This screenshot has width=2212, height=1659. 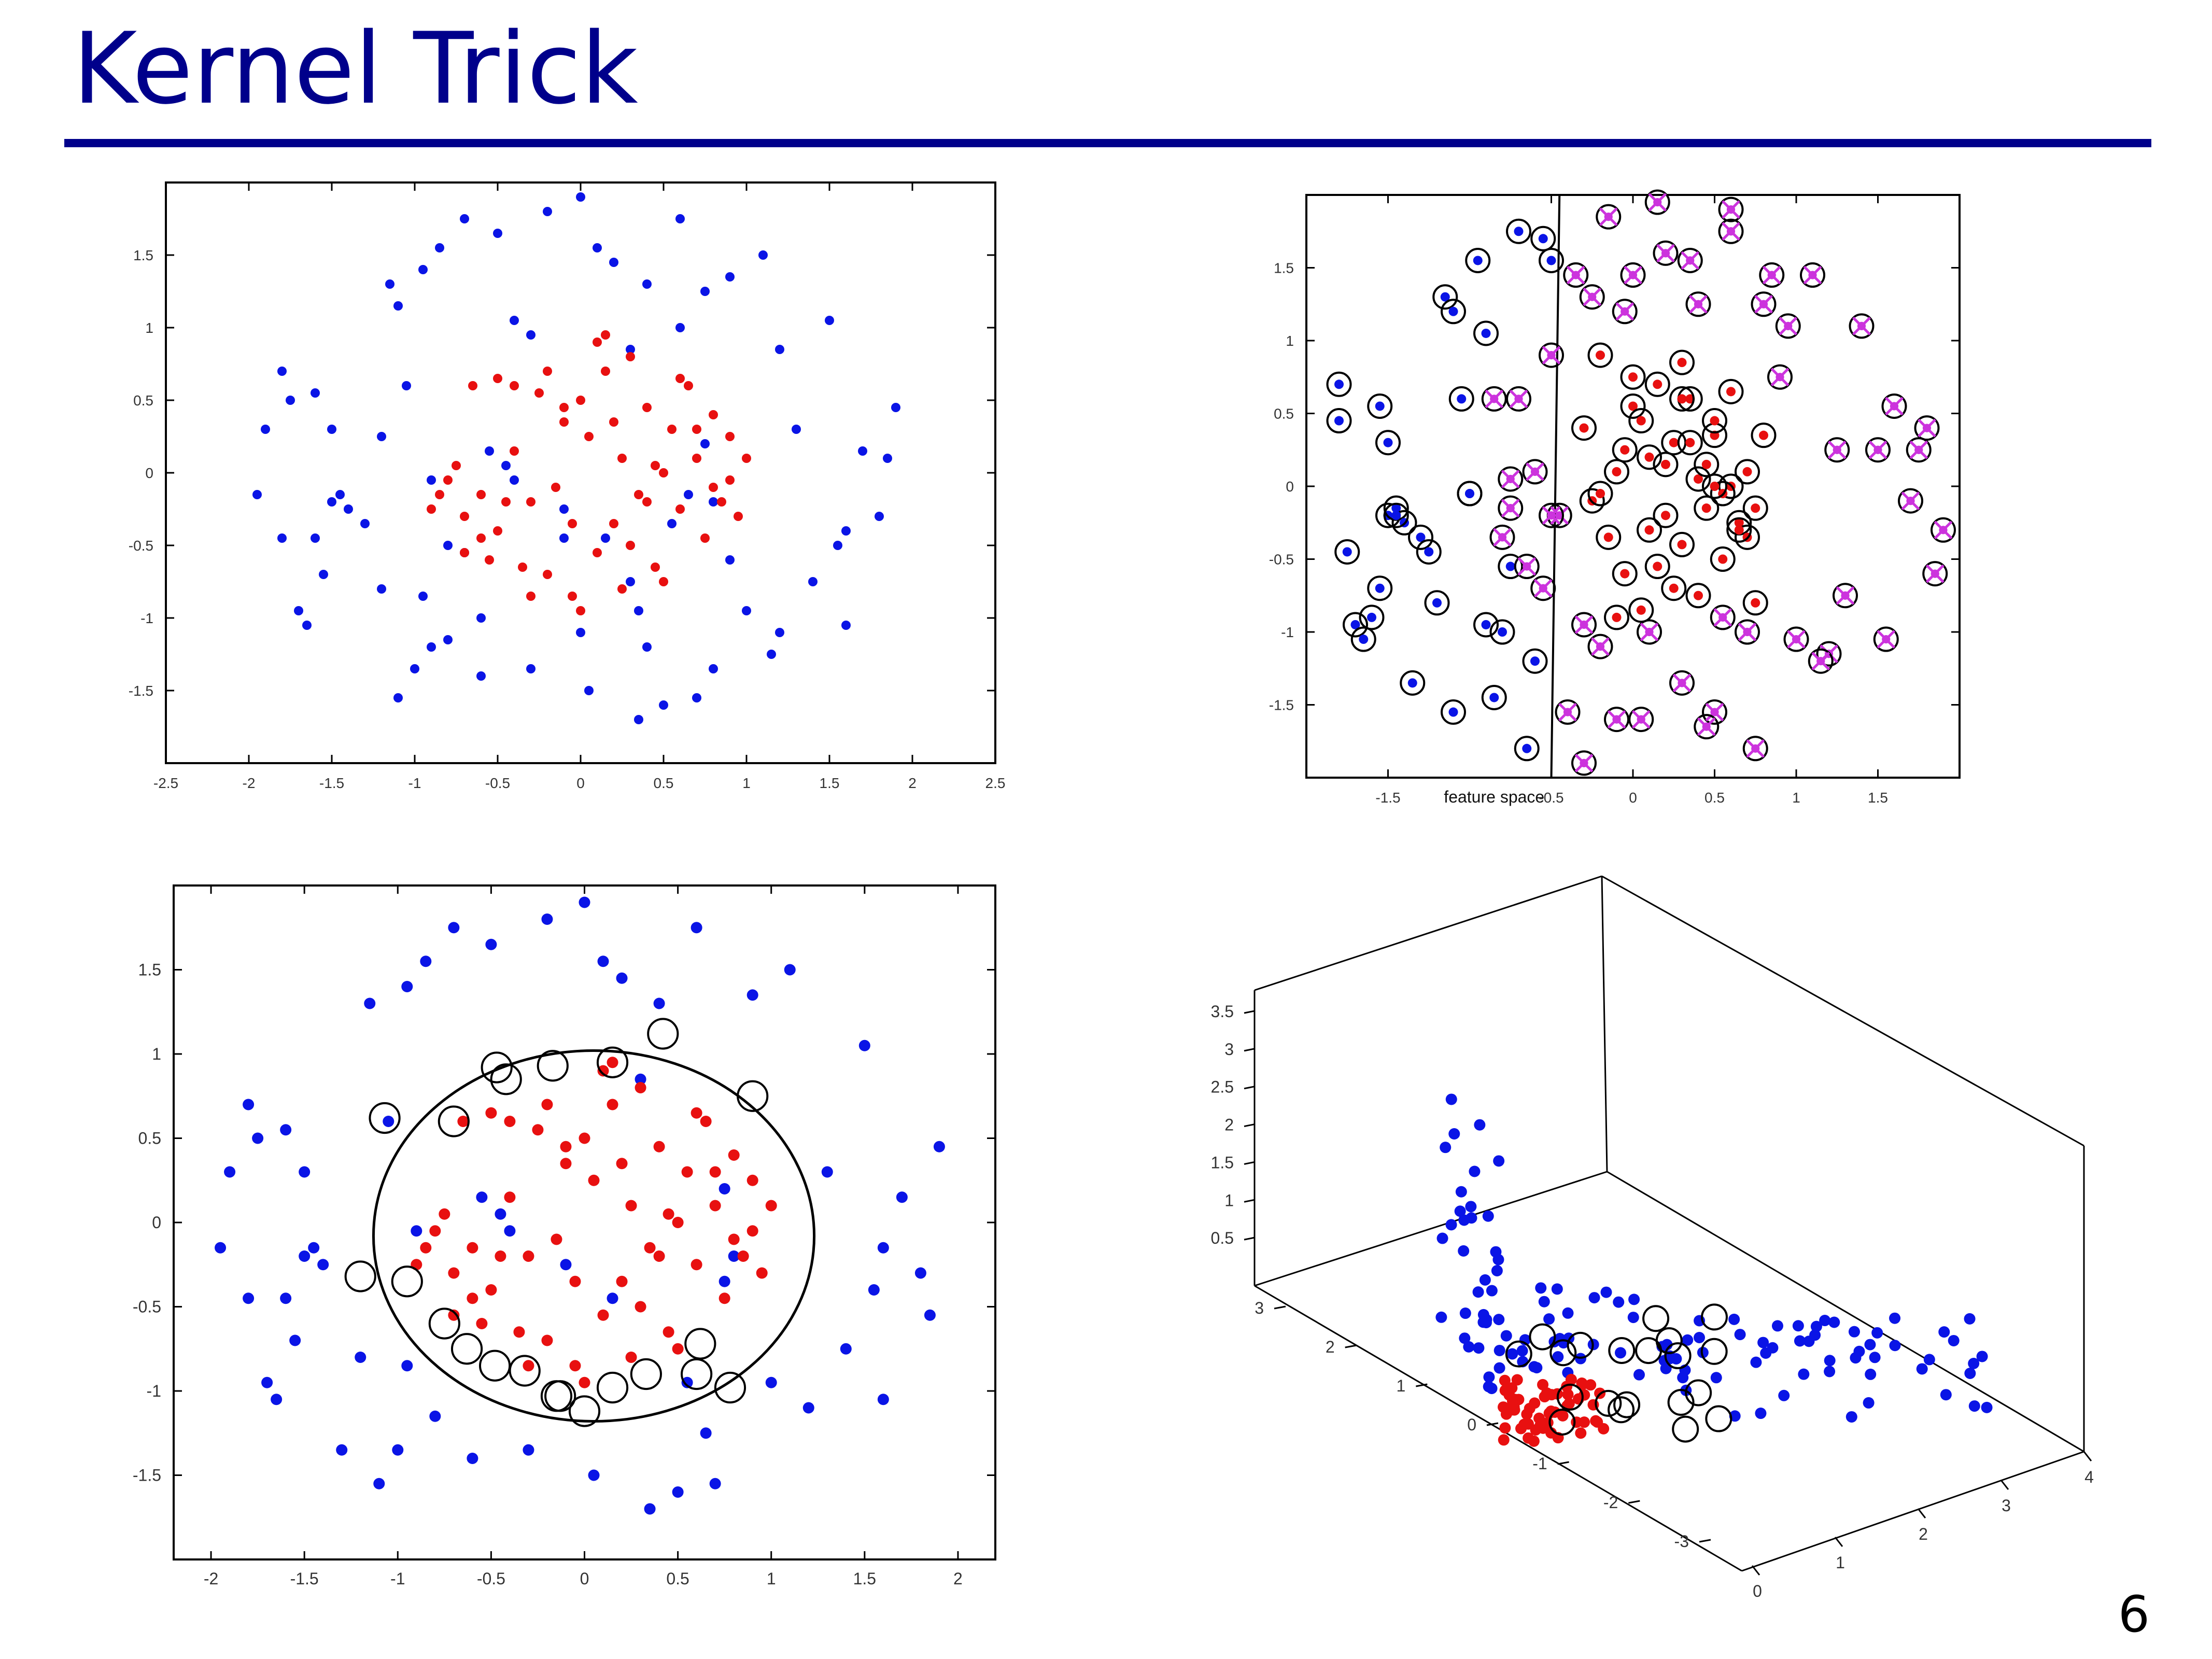 I want to click on x-tick, so click(x=2087, y=1456).